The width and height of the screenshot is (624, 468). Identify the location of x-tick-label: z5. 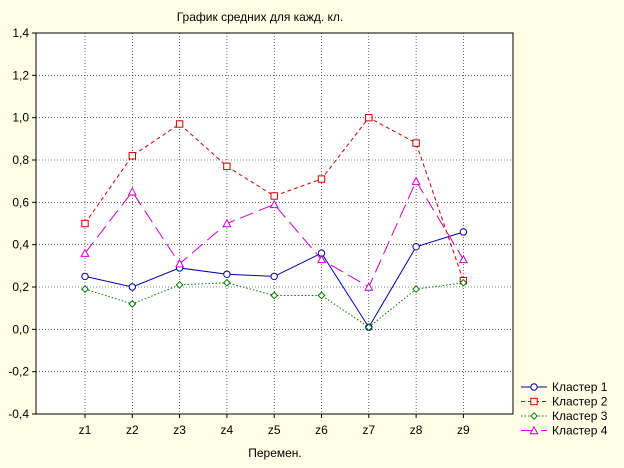
(274, 430).